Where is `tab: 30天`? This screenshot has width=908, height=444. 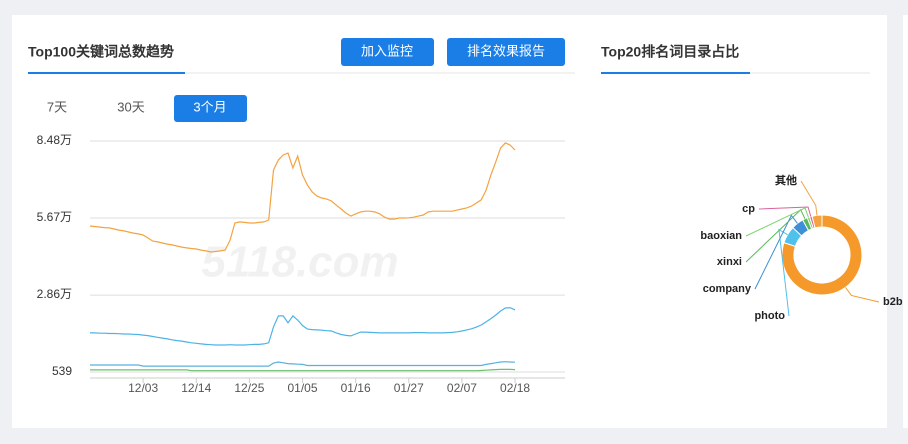
tab: 30天 is located at coordinates (130, 106).